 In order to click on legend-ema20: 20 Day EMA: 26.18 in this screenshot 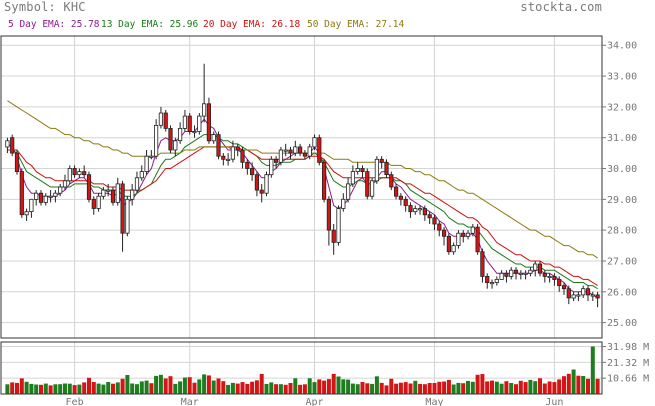, I will do `click(252, 24)`.